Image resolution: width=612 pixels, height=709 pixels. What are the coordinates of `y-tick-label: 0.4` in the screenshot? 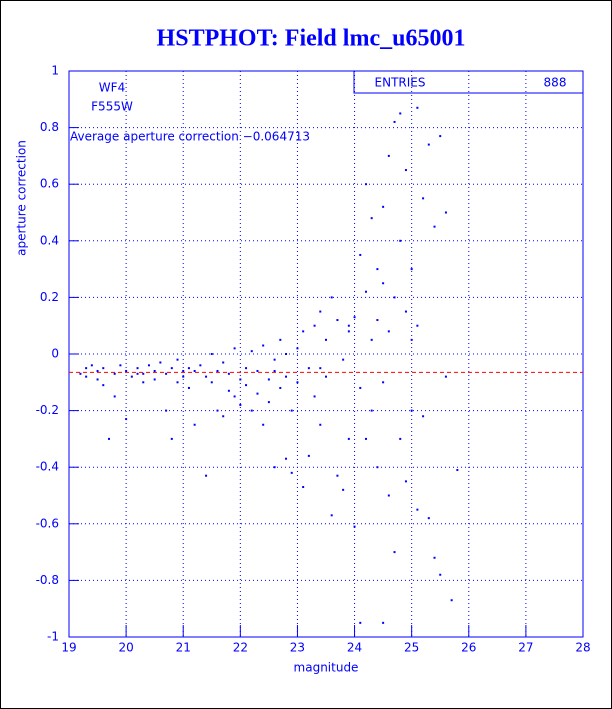 It's located at (49, 240).